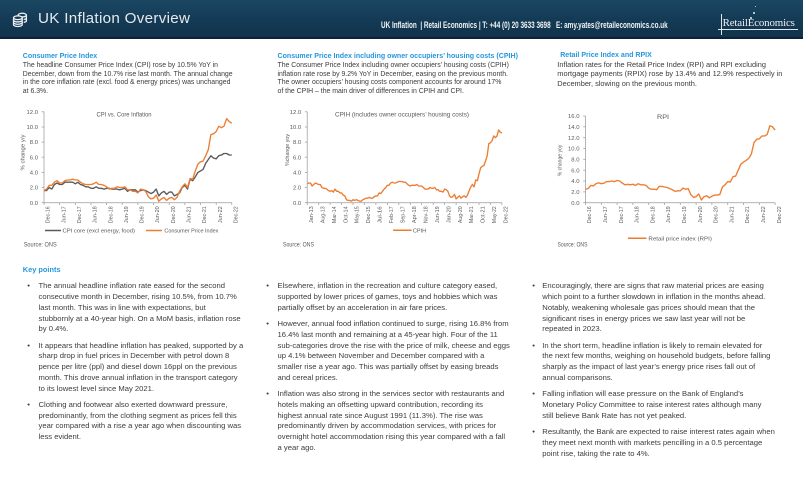 The height and width of the screenshot is (497, 803). What do you see at coordinates (346, 214) in the screenshot?
I see `svg-text: Oct-14` at bounding box center [346, 214].